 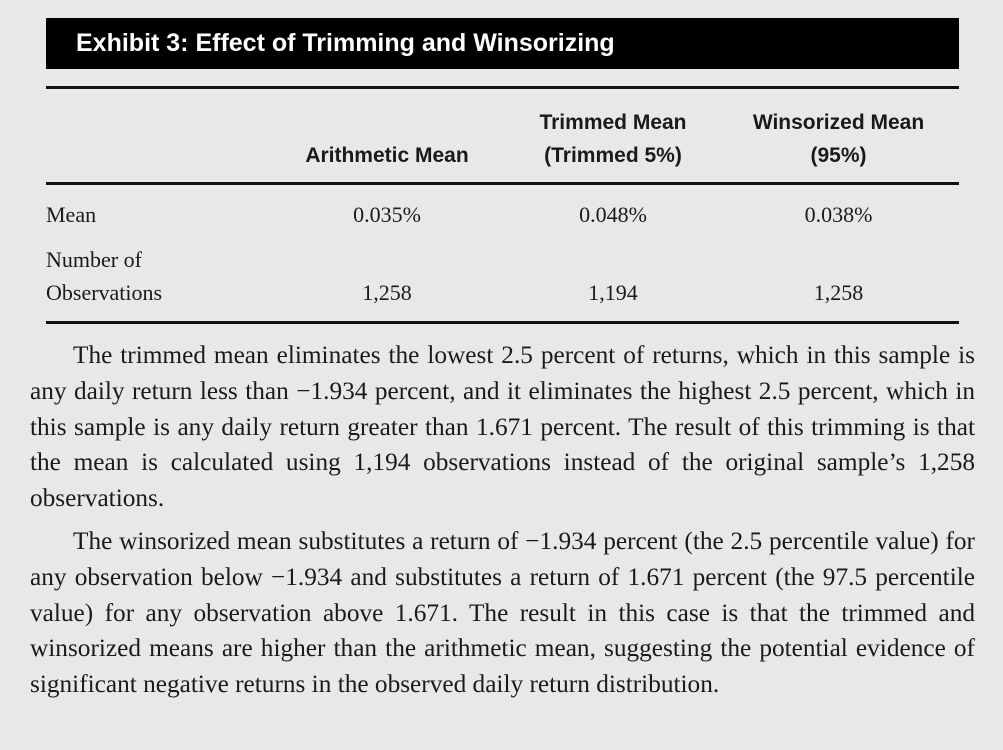 What do you see at coordinates (502, 283) in the screenshot?
I see `table-row-observations: Number of Observations 1,258 1,194 1,258` at bounding box center [502, 283].